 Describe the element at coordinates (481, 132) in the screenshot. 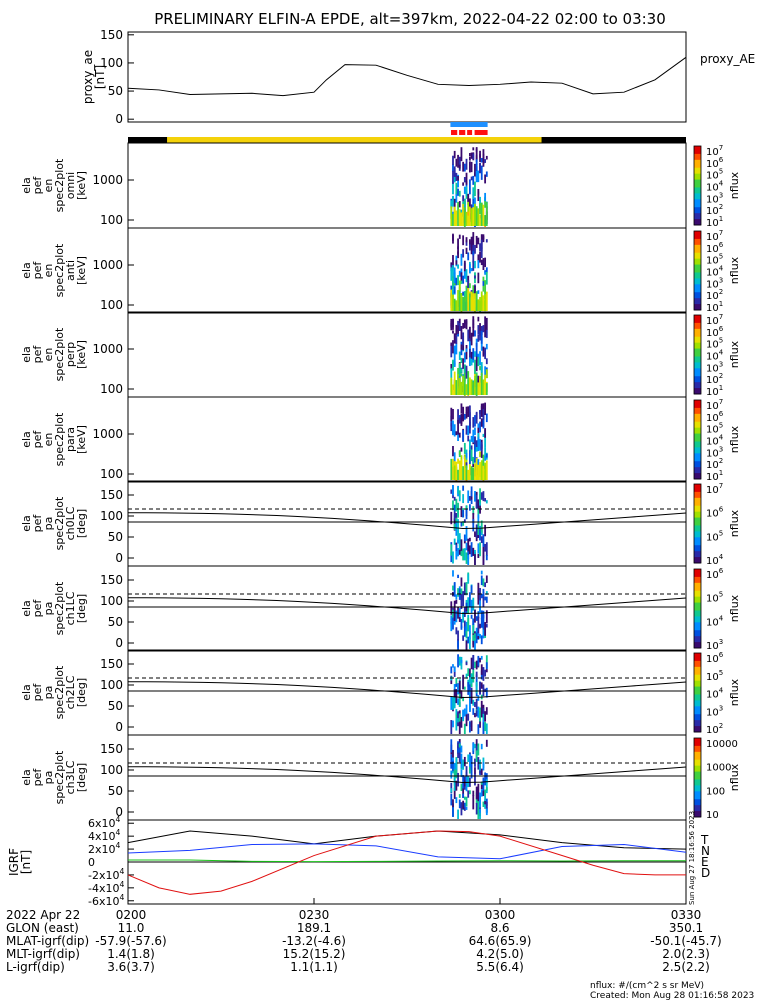

I see `science-zone-bar-red` at that location.